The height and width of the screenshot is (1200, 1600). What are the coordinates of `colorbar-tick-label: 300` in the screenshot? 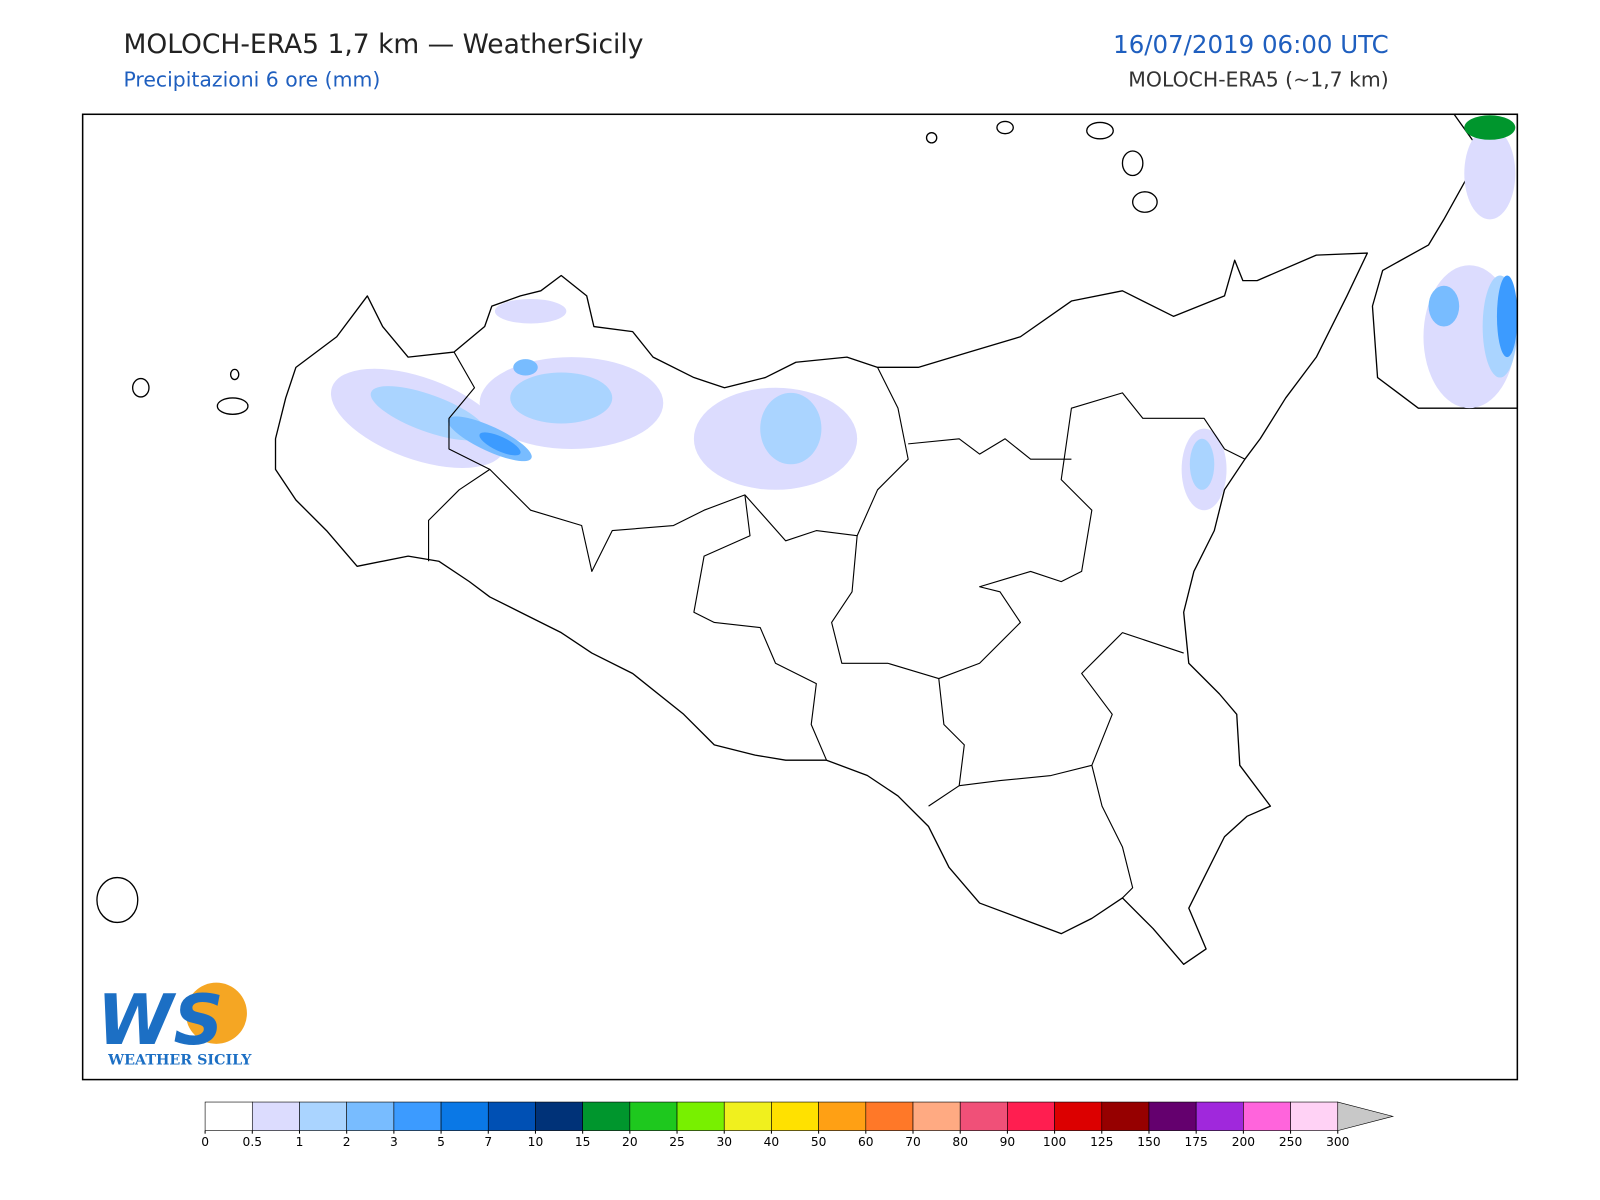 It's located at (1337, 1142).